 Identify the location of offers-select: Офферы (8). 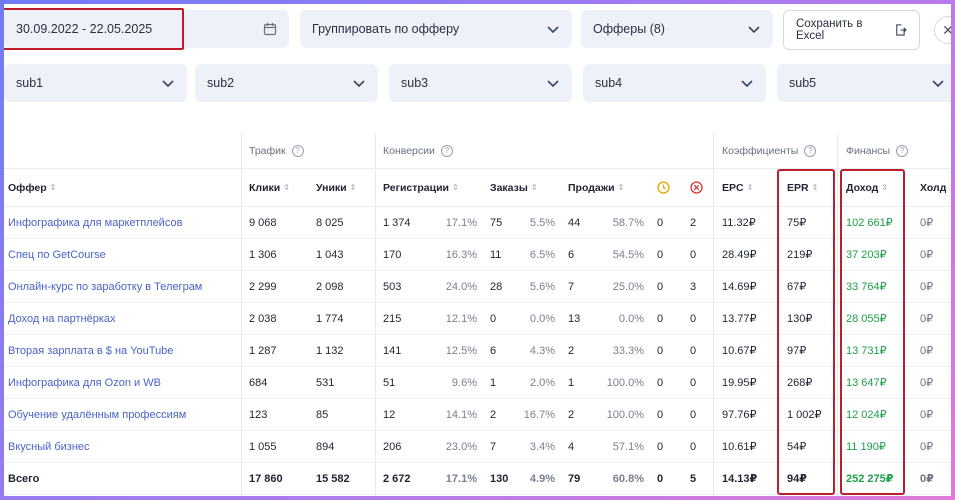
(677, 29).